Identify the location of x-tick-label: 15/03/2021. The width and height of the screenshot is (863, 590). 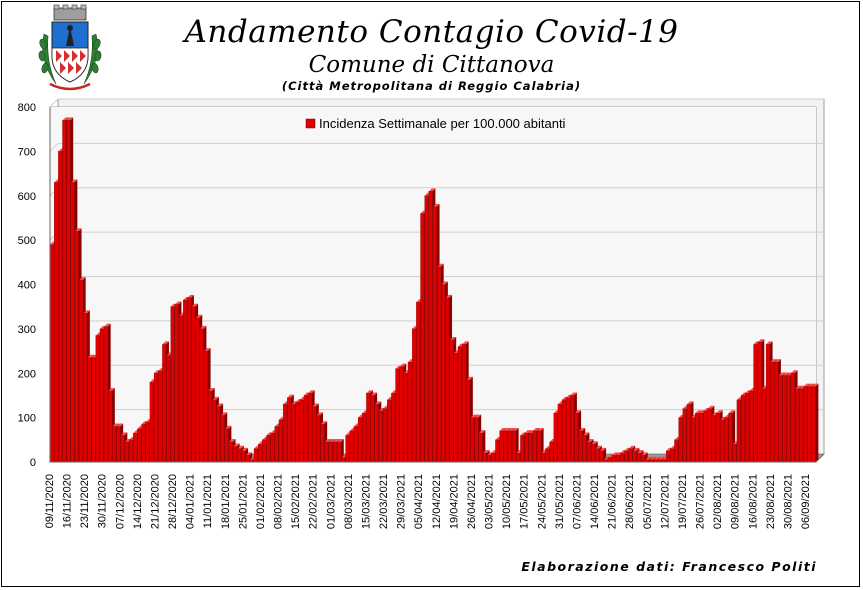
(366, 501).